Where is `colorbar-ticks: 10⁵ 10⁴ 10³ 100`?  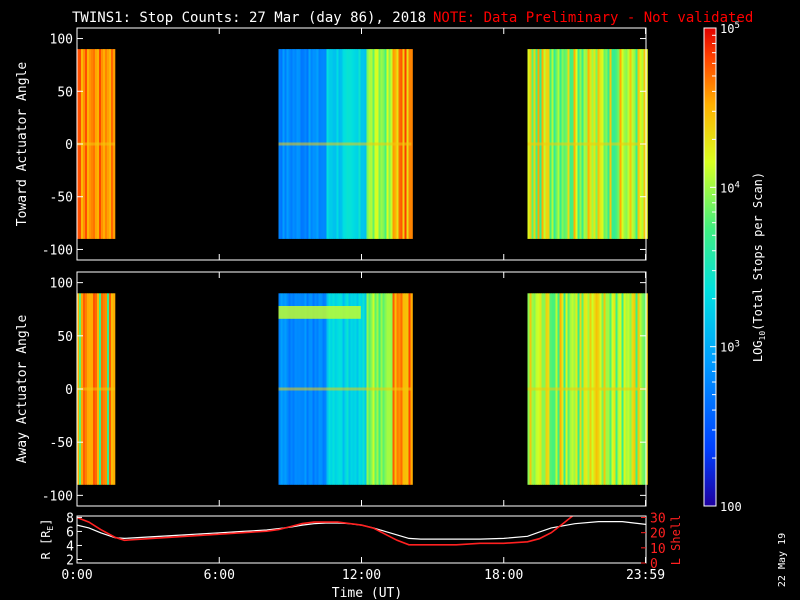
colorbar-ticks: 10⁵ 10⁴ 10³ 100 is located at coordinates (726, 267).